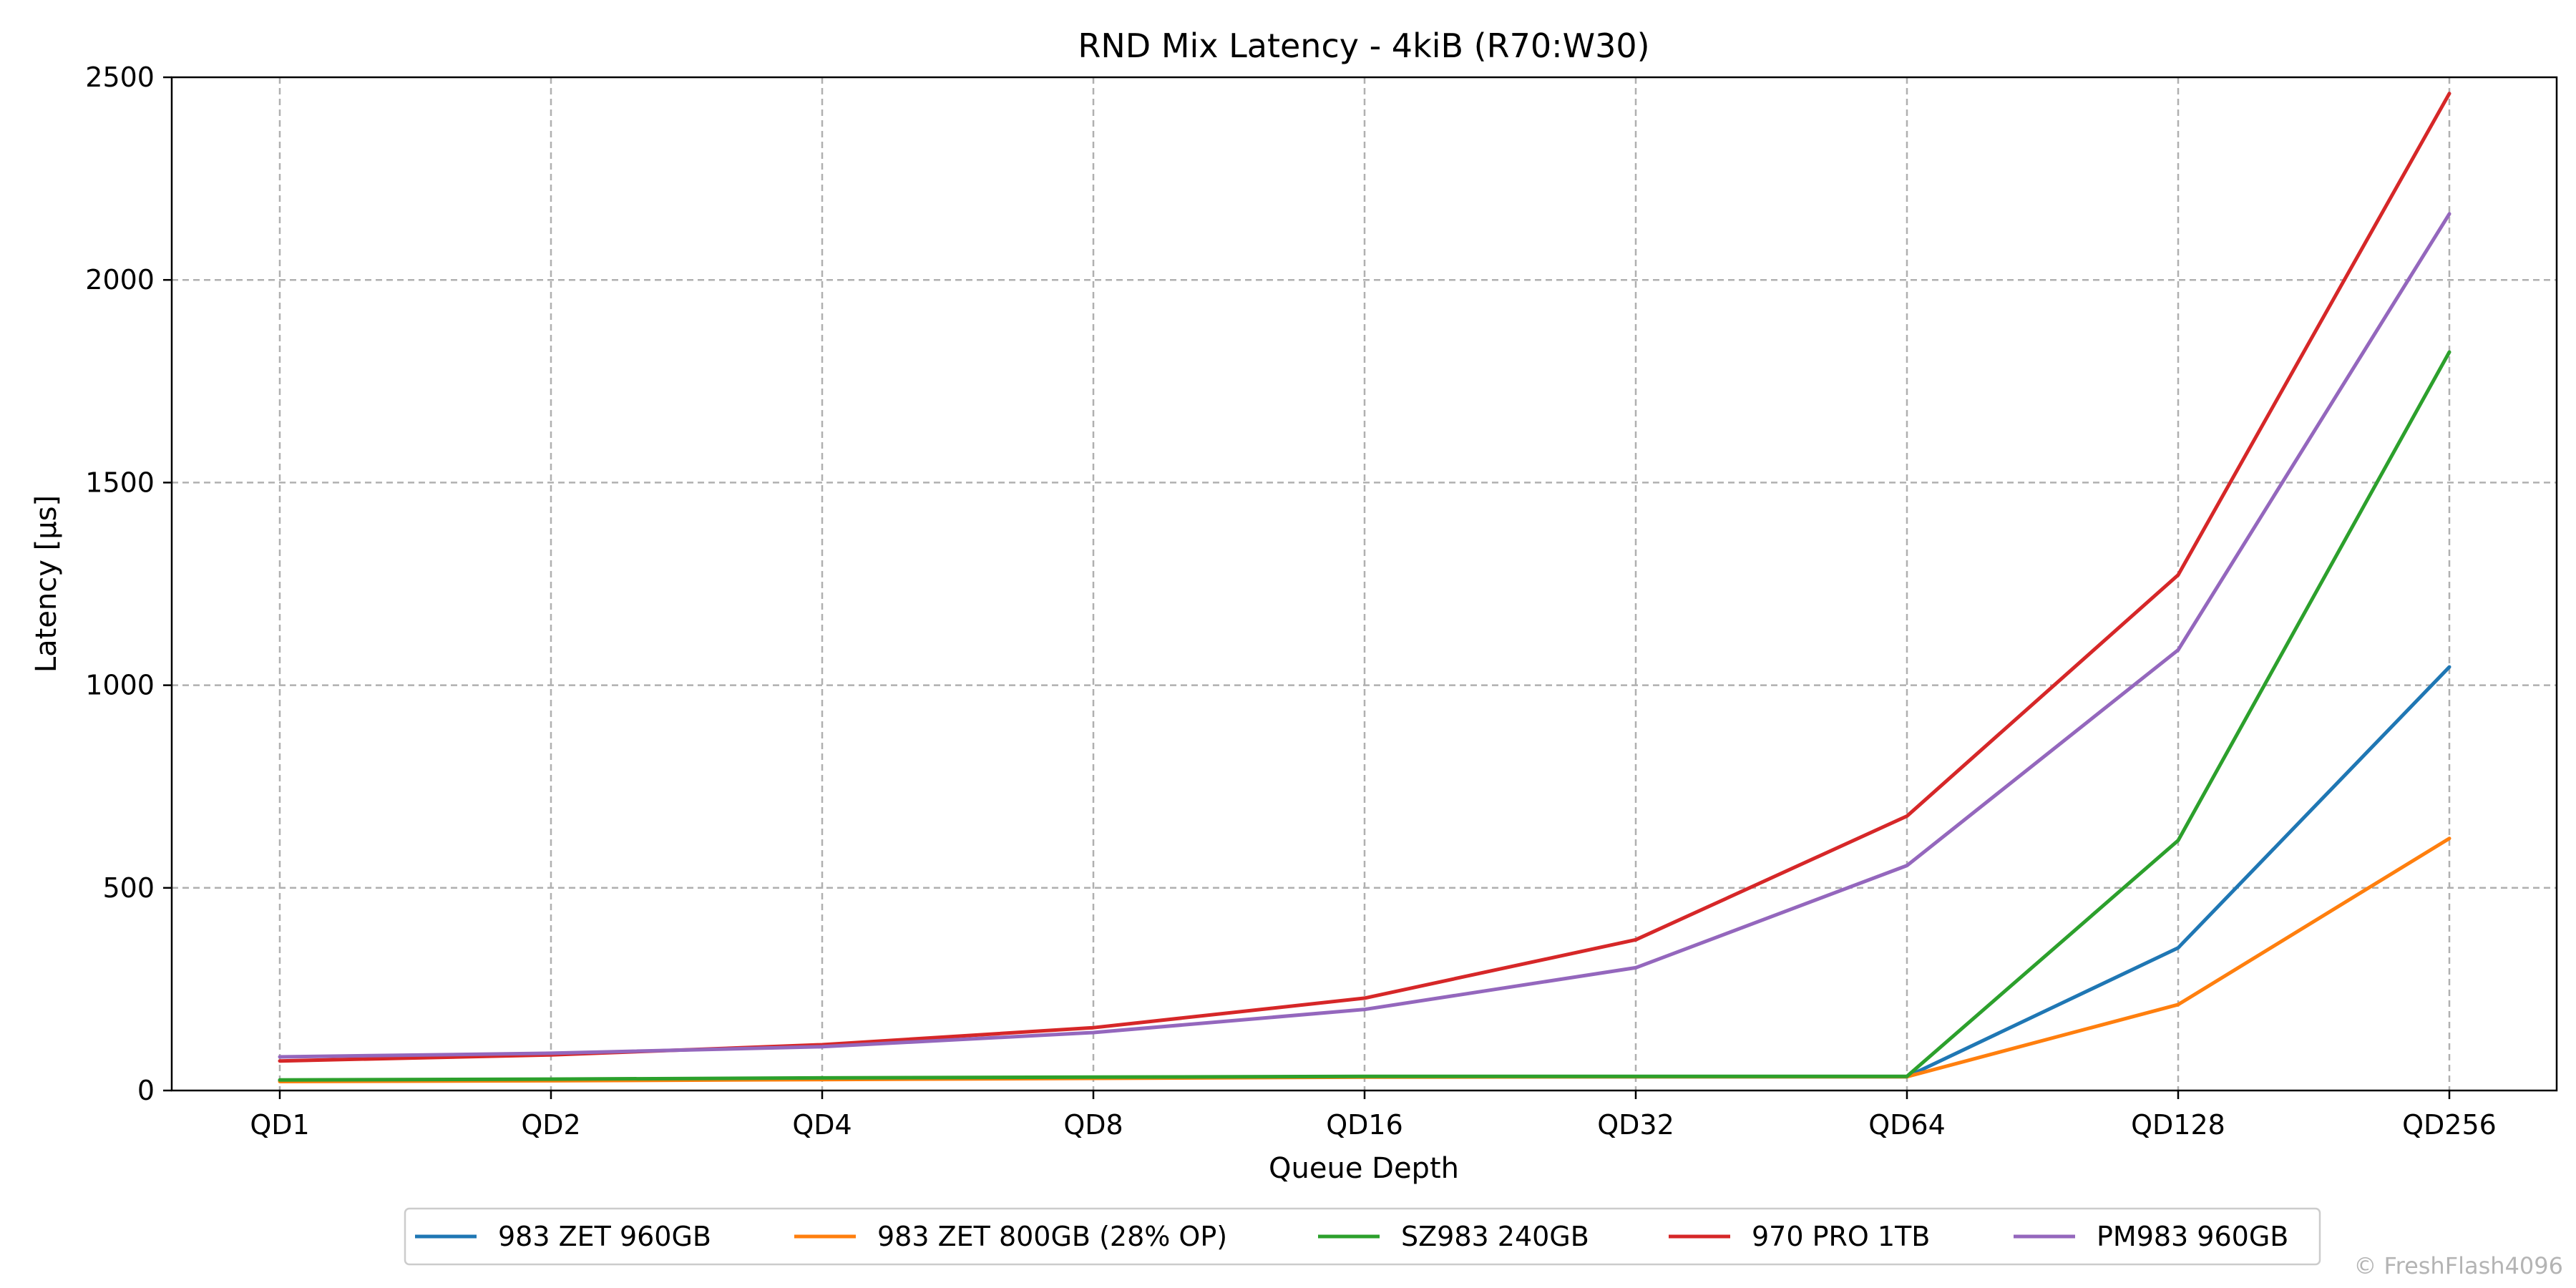 Image resolution: width=2576 pixels, height=1288 pixels. I want to click on x-tick-label: QD4, so click(822, 1125).